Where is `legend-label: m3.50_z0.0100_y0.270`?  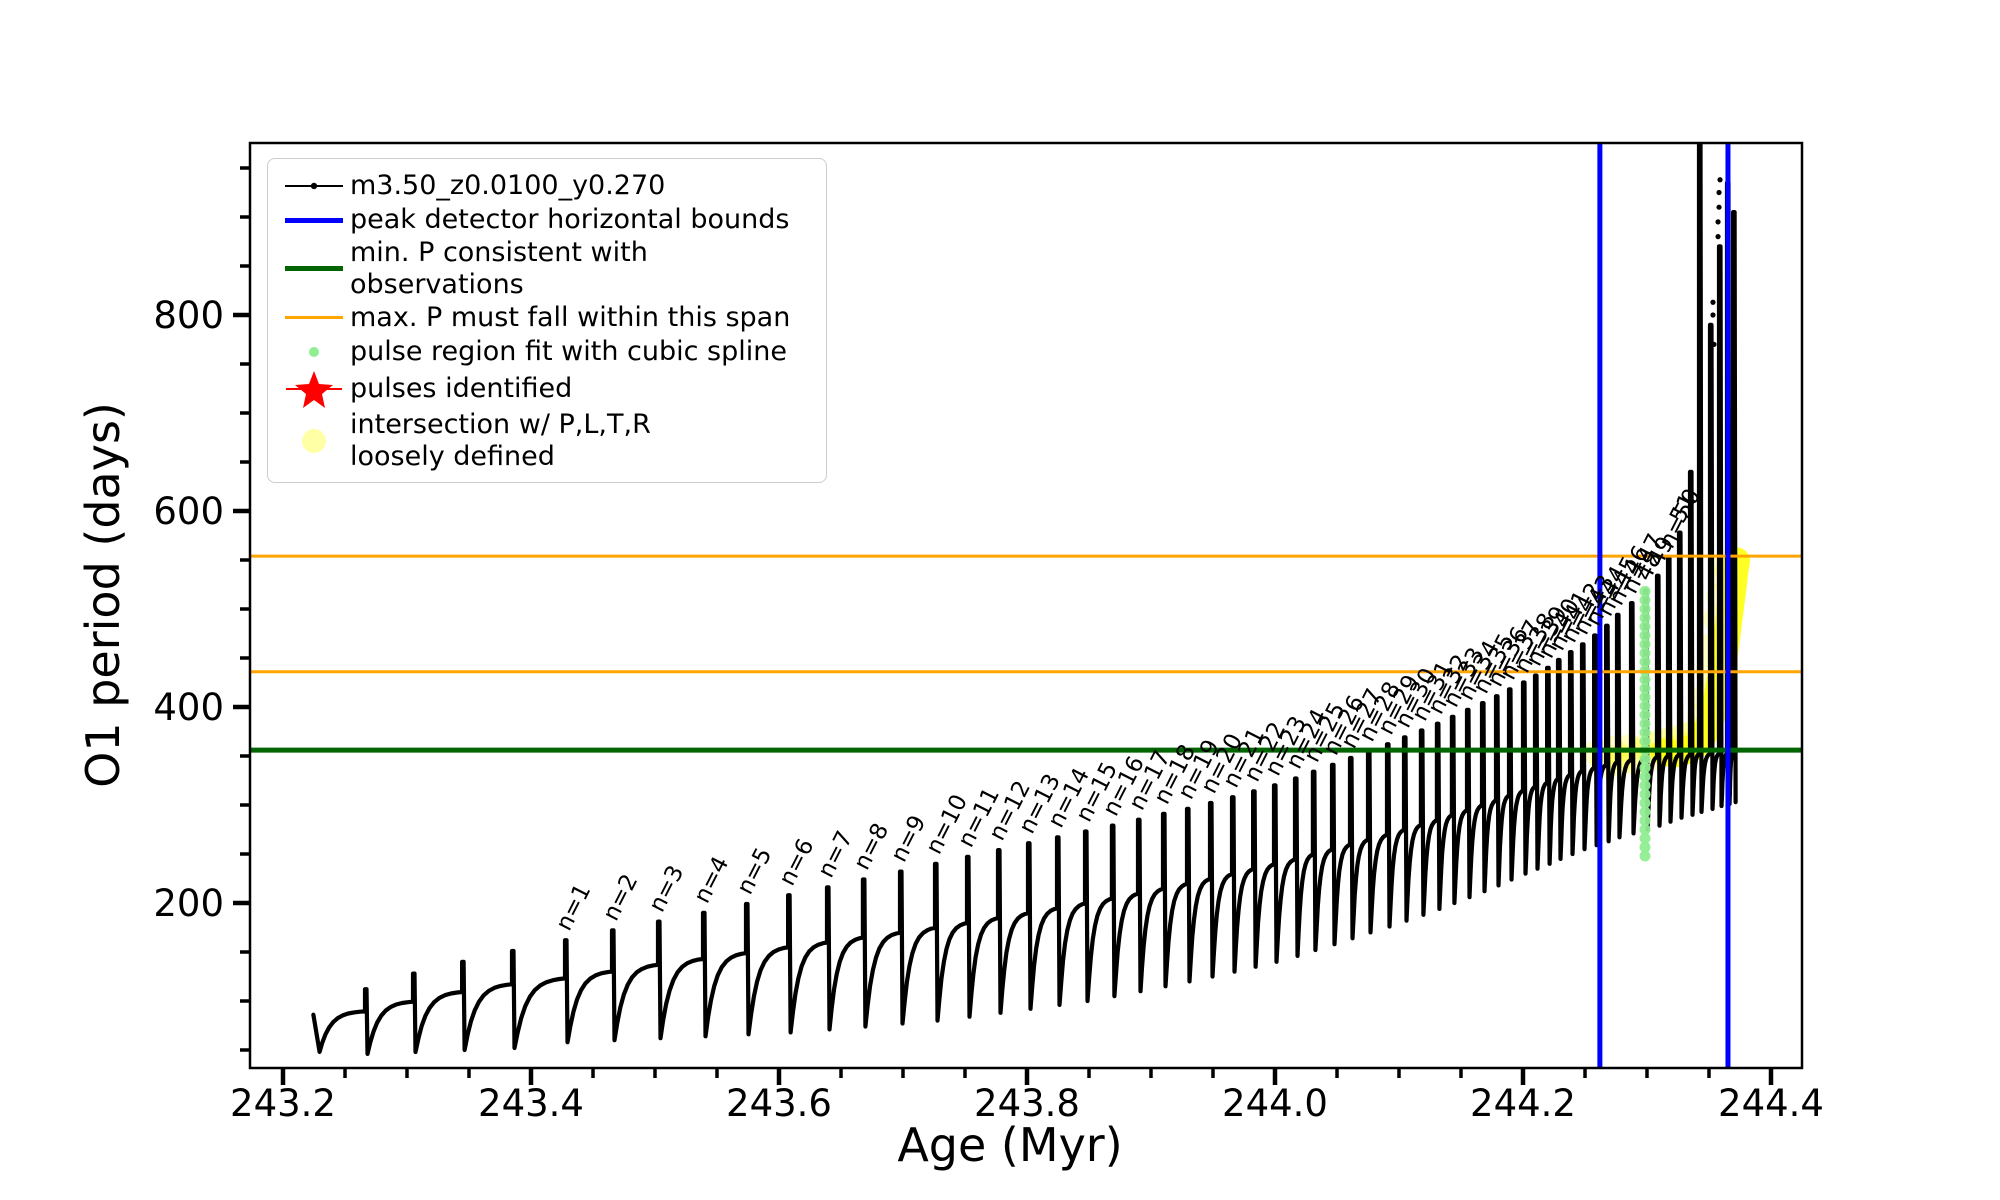 legend-label: m3.50_z0.0100_y0.270 is located at coordinates (508, 186).